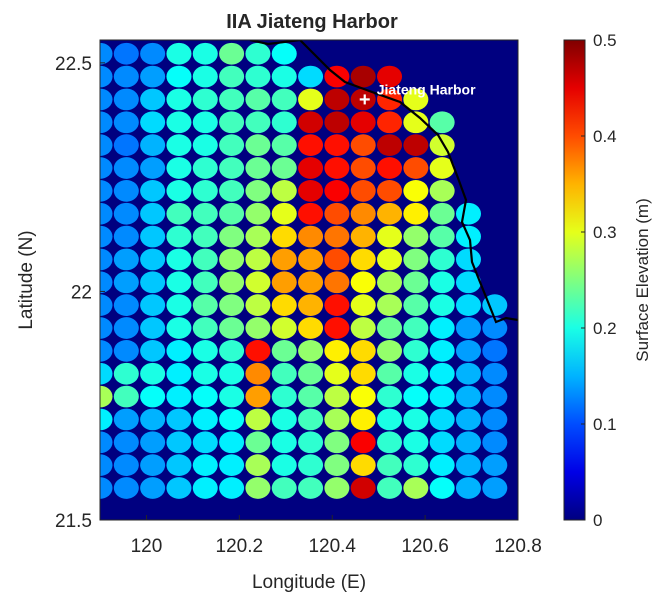  Describe the element at coordinates (240, 546) in the screenshot. I see `x-tick-label: 120.2` at that location.